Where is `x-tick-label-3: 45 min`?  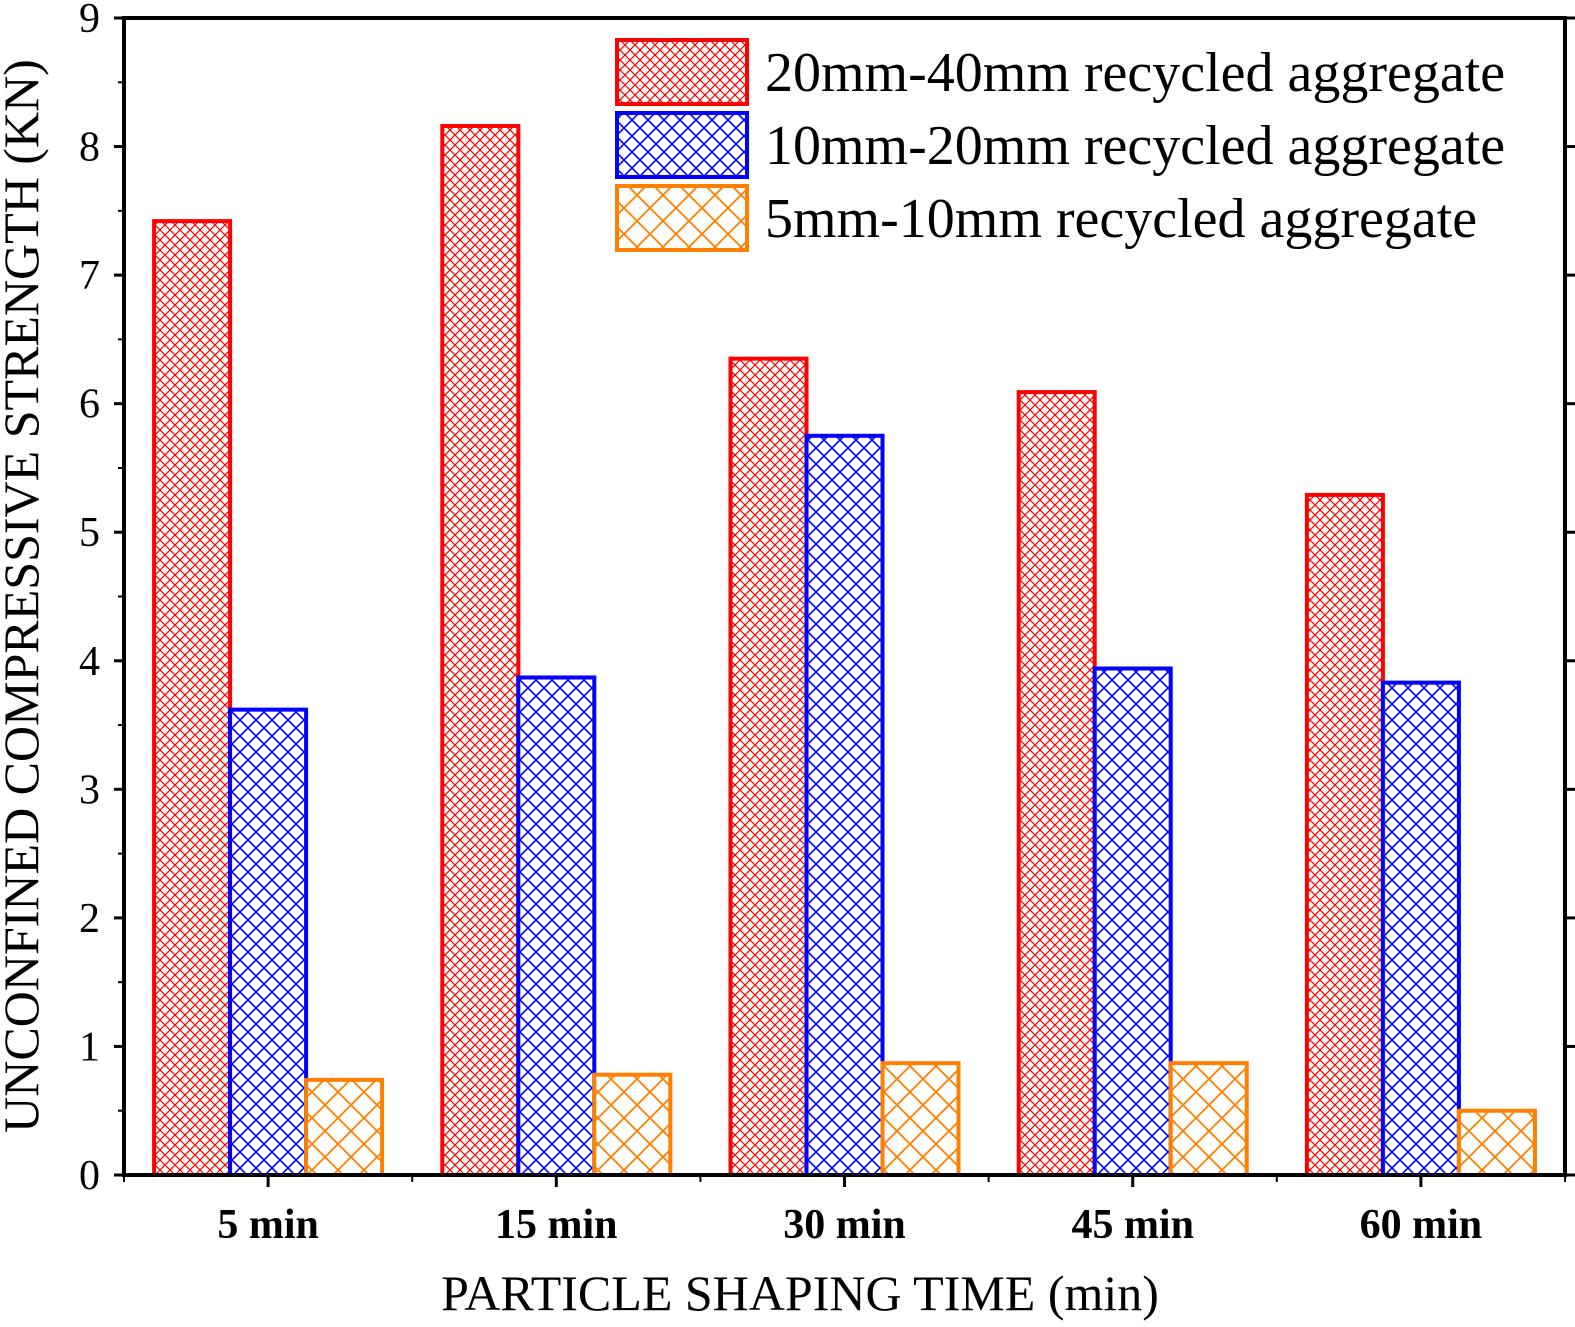 x-tick-label-3: 45 min is located at coordinates (1132, 1225).